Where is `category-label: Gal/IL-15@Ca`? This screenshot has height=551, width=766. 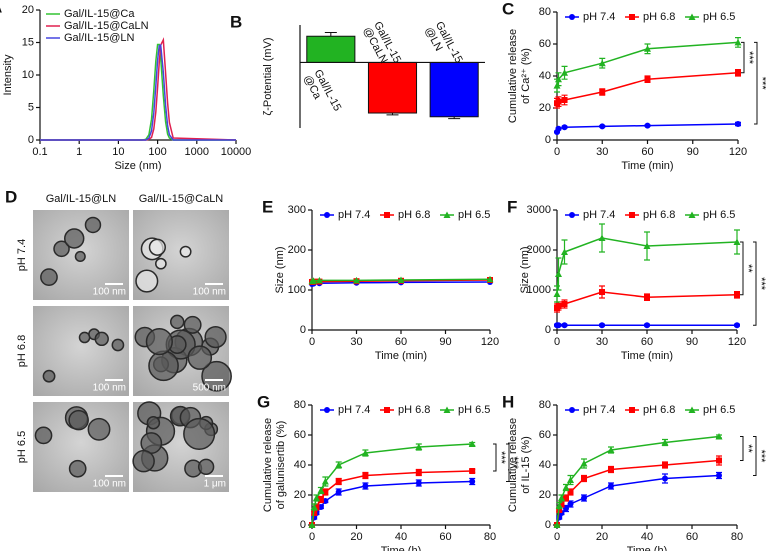 category-label: Gal/IL-15@Ca is located at coordinates (322, 93).